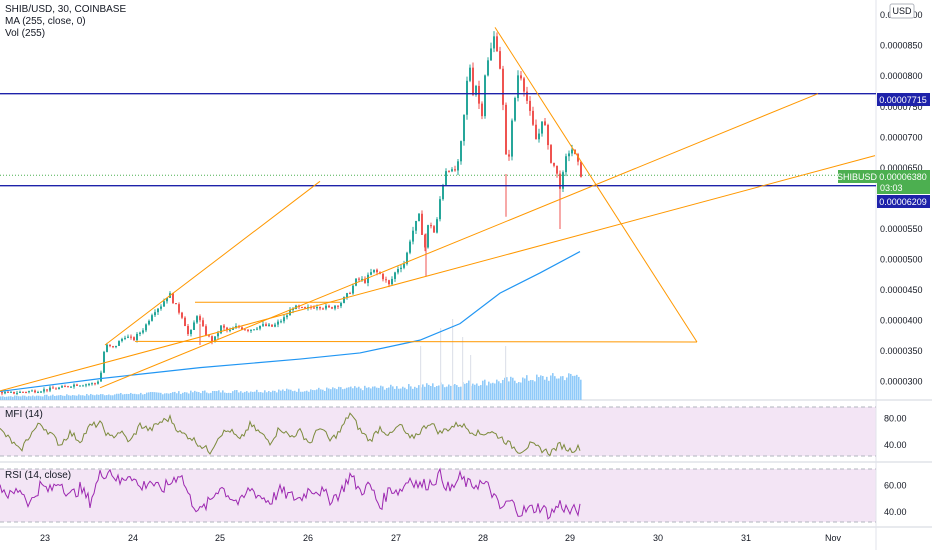 The image size is (932, 555). I want to click on time-tick-label: 23, so click(45, 538).